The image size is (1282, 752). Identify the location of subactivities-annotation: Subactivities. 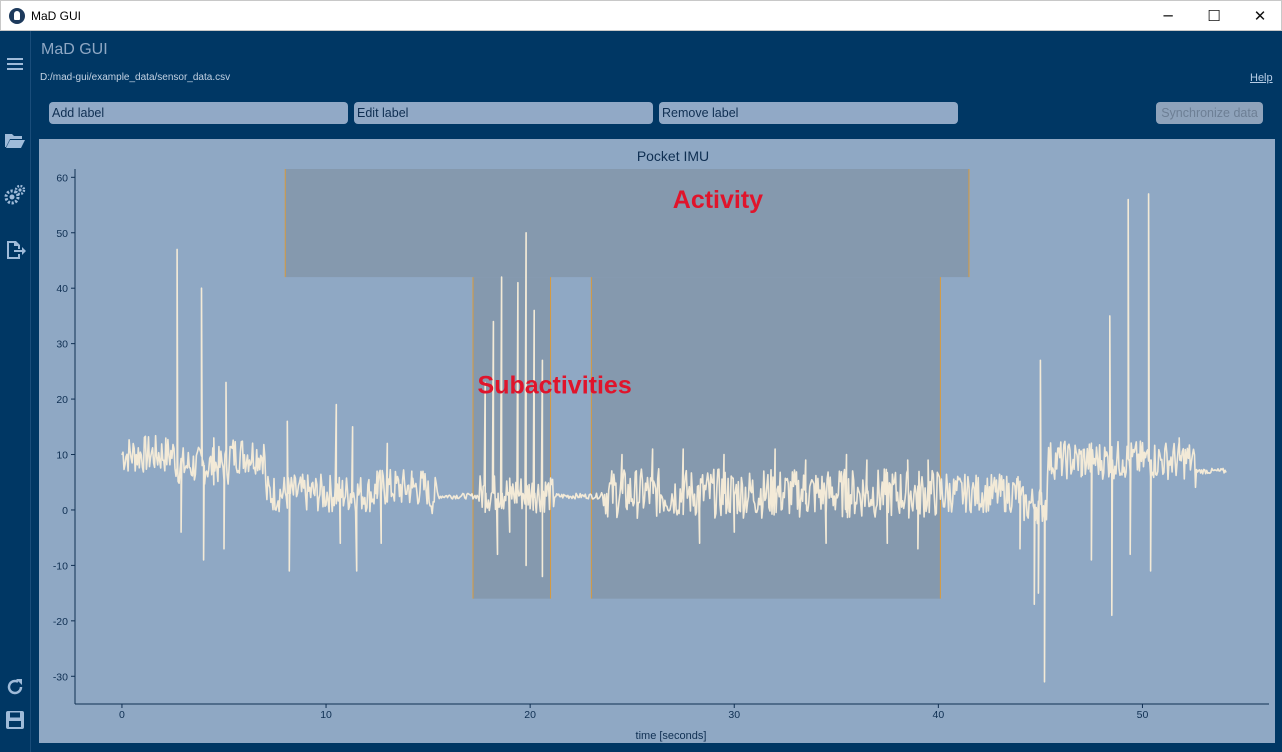
(555, 386).